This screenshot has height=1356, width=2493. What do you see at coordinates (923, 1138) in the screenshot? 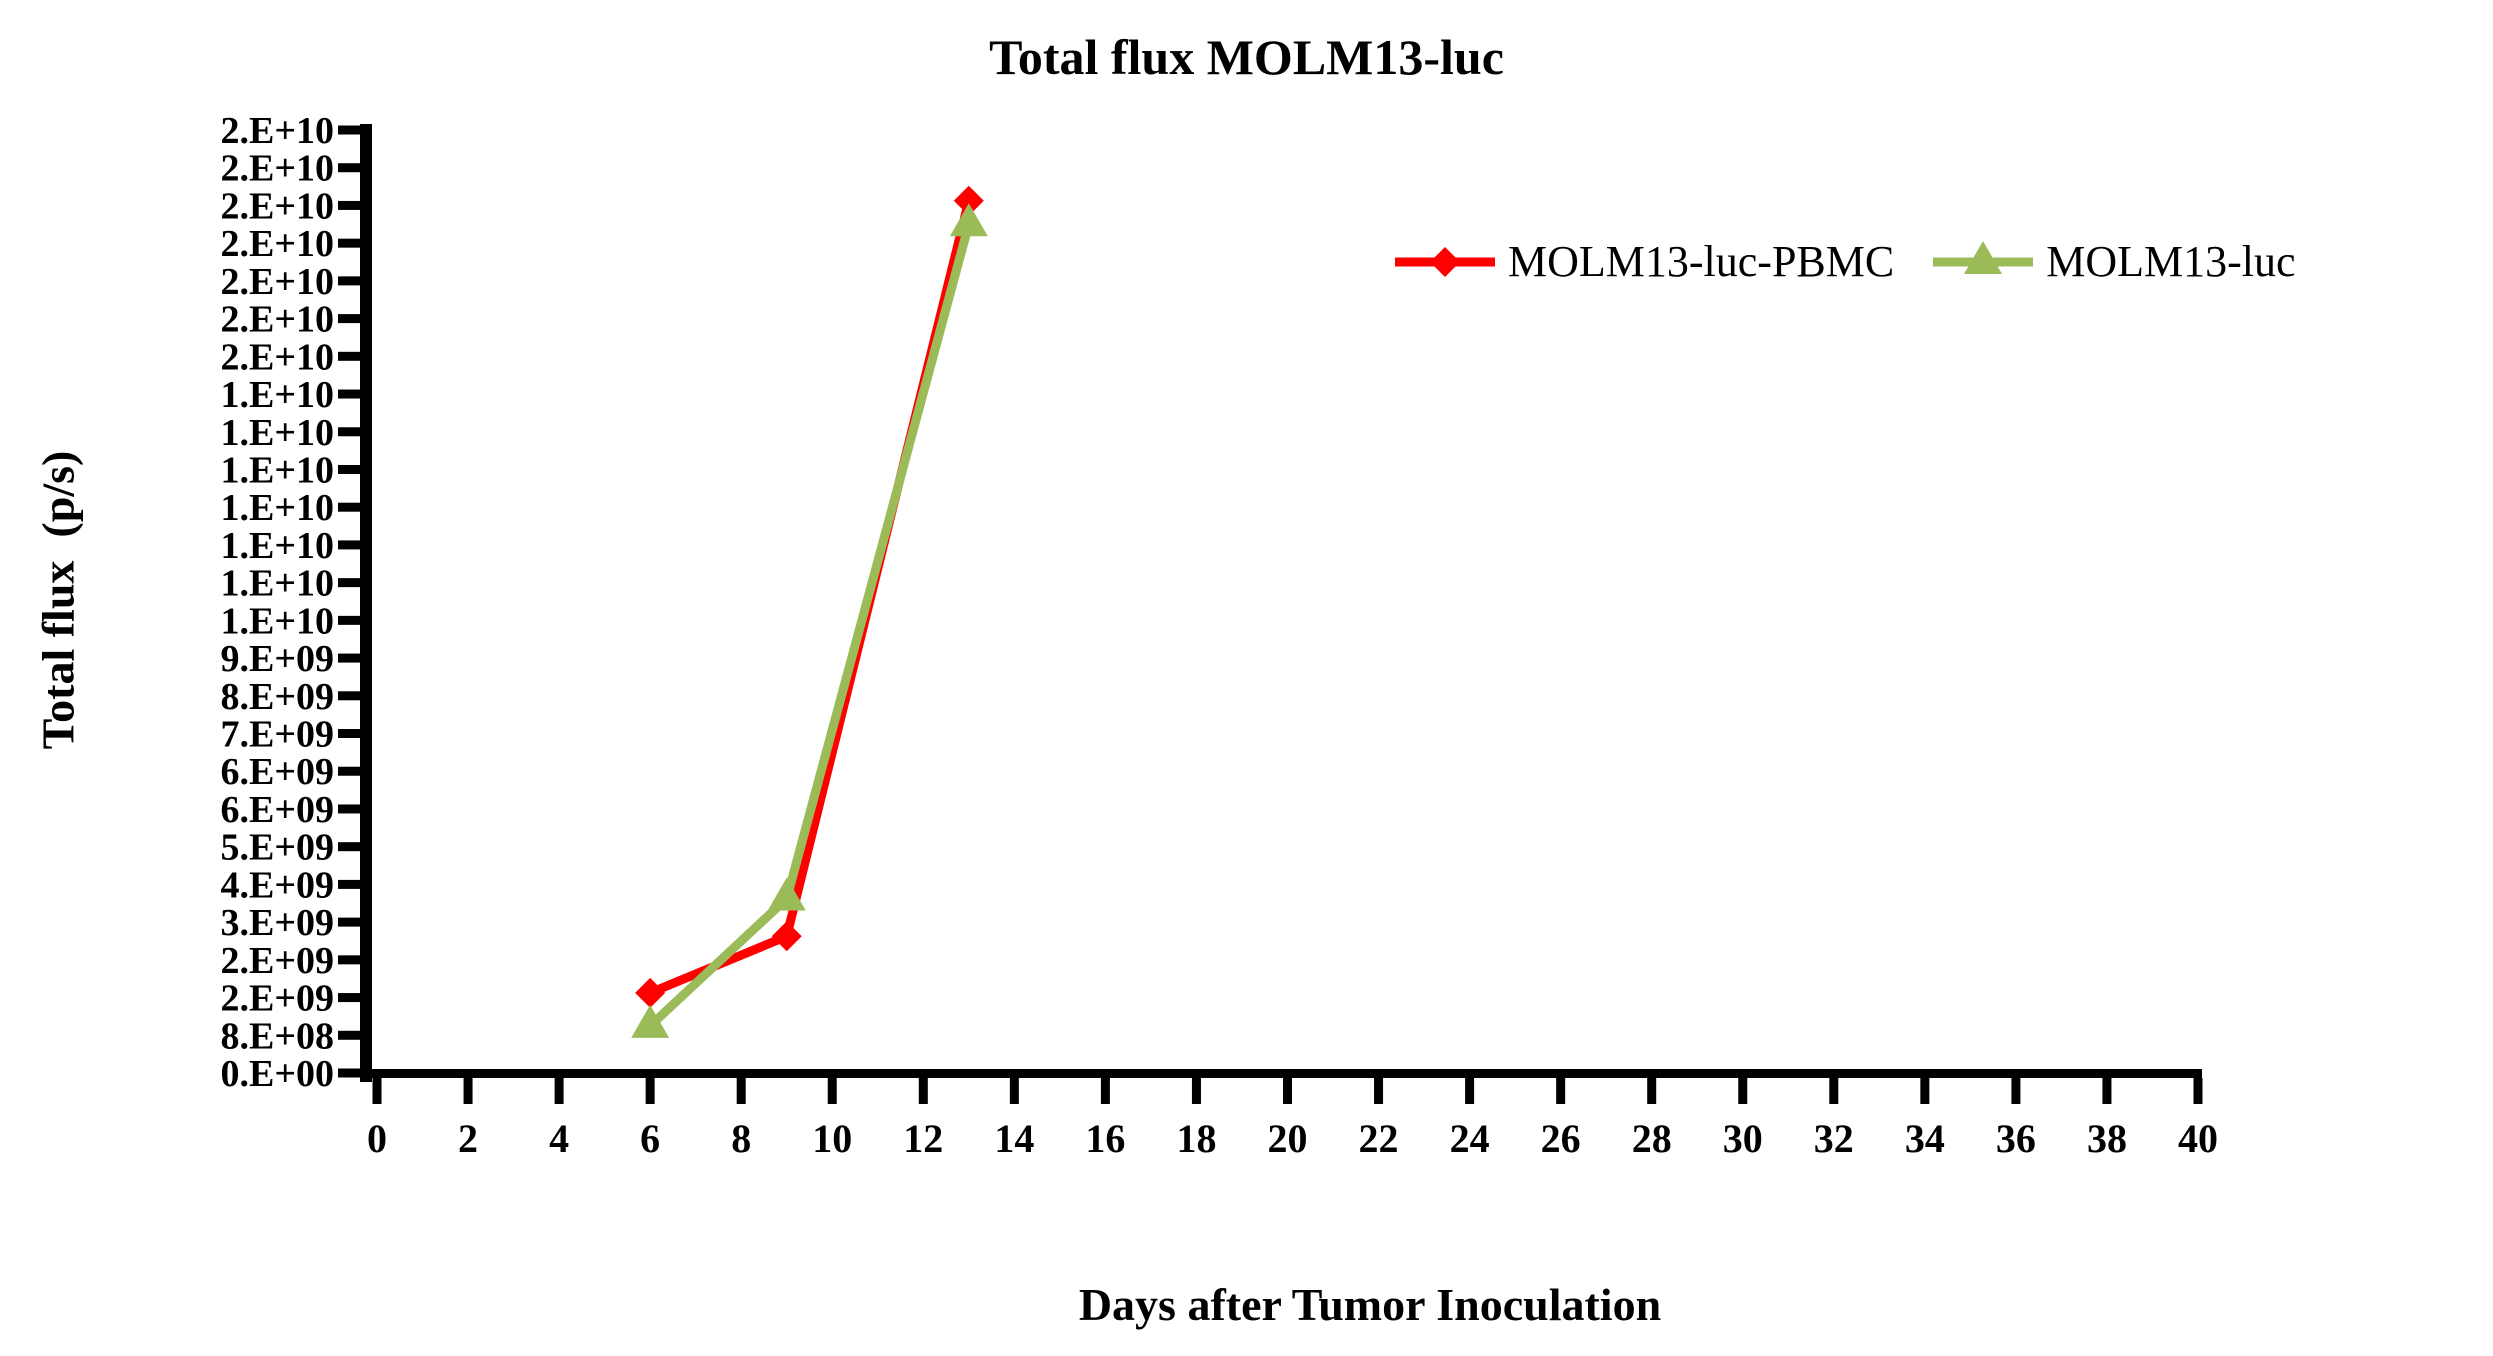
I see `x-tick-label: 12` at bounding box center [923, 1138].